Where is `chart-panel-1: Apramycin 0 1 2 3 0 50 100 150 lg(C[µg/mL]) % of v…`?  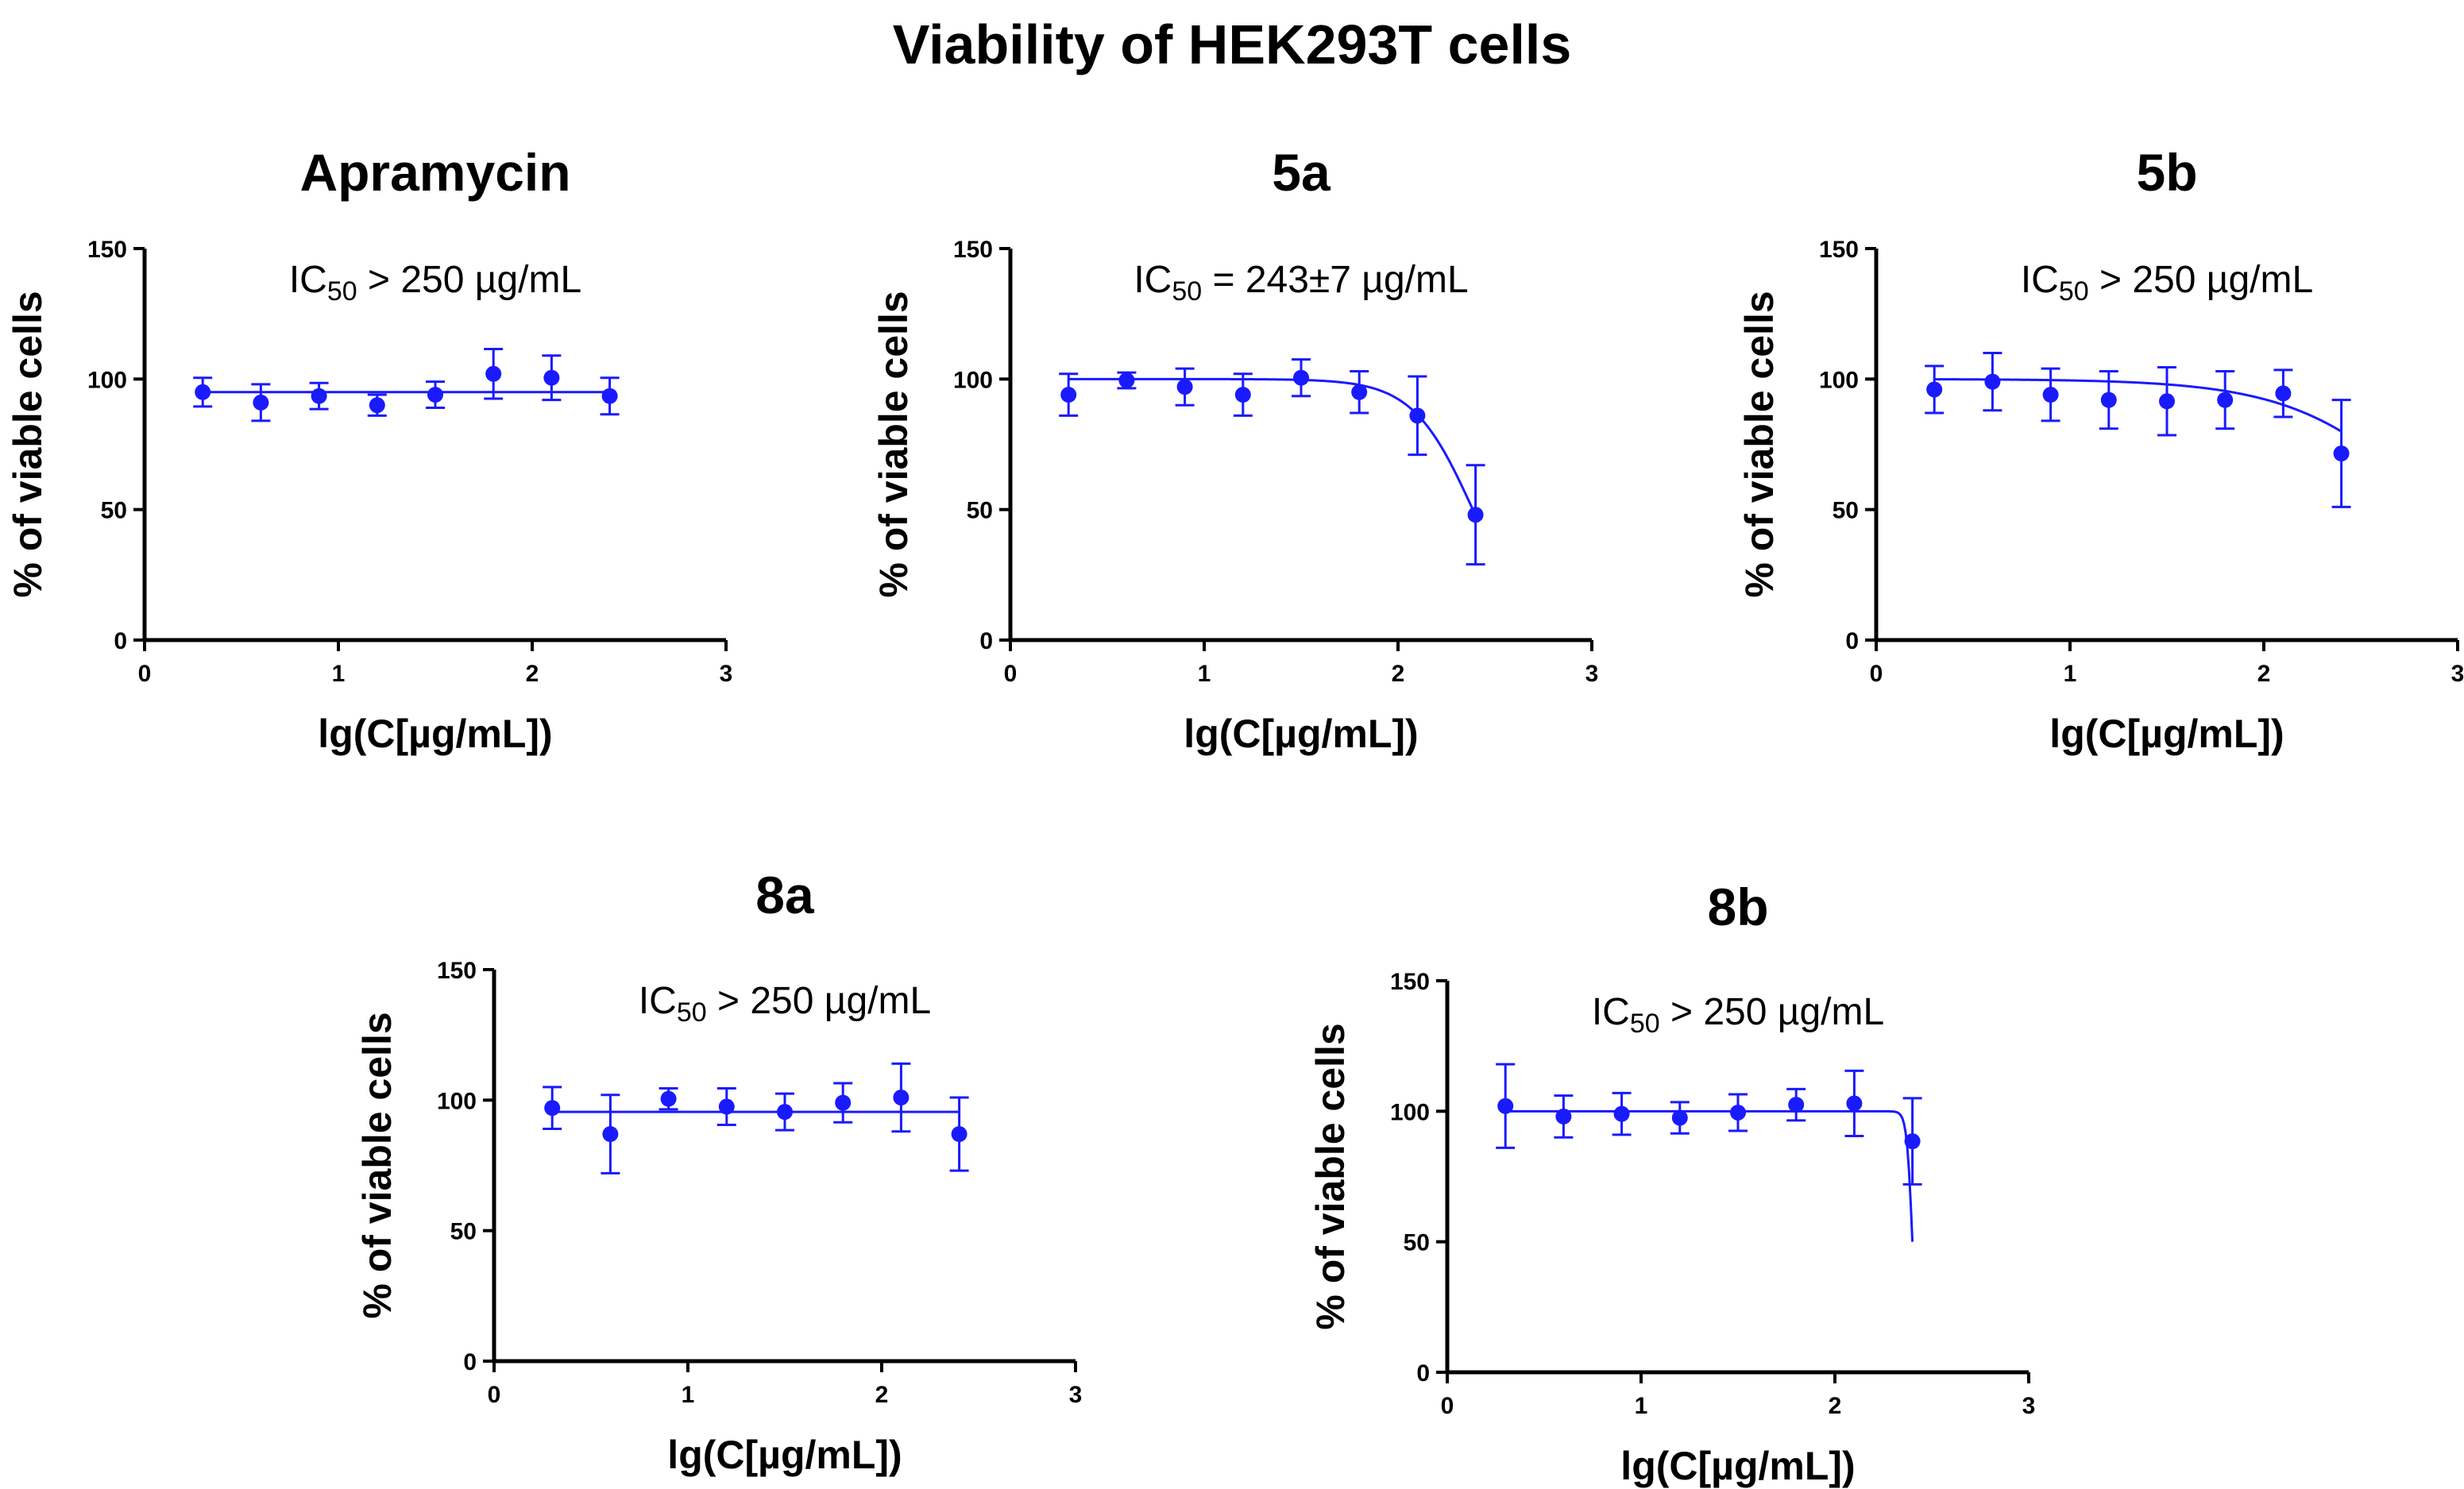 chart-panel-1: Apramycin 0 1 2 3 0 50 100 150 lg(C[µg/mL]) % of v… is located at coordinates (369, 449).